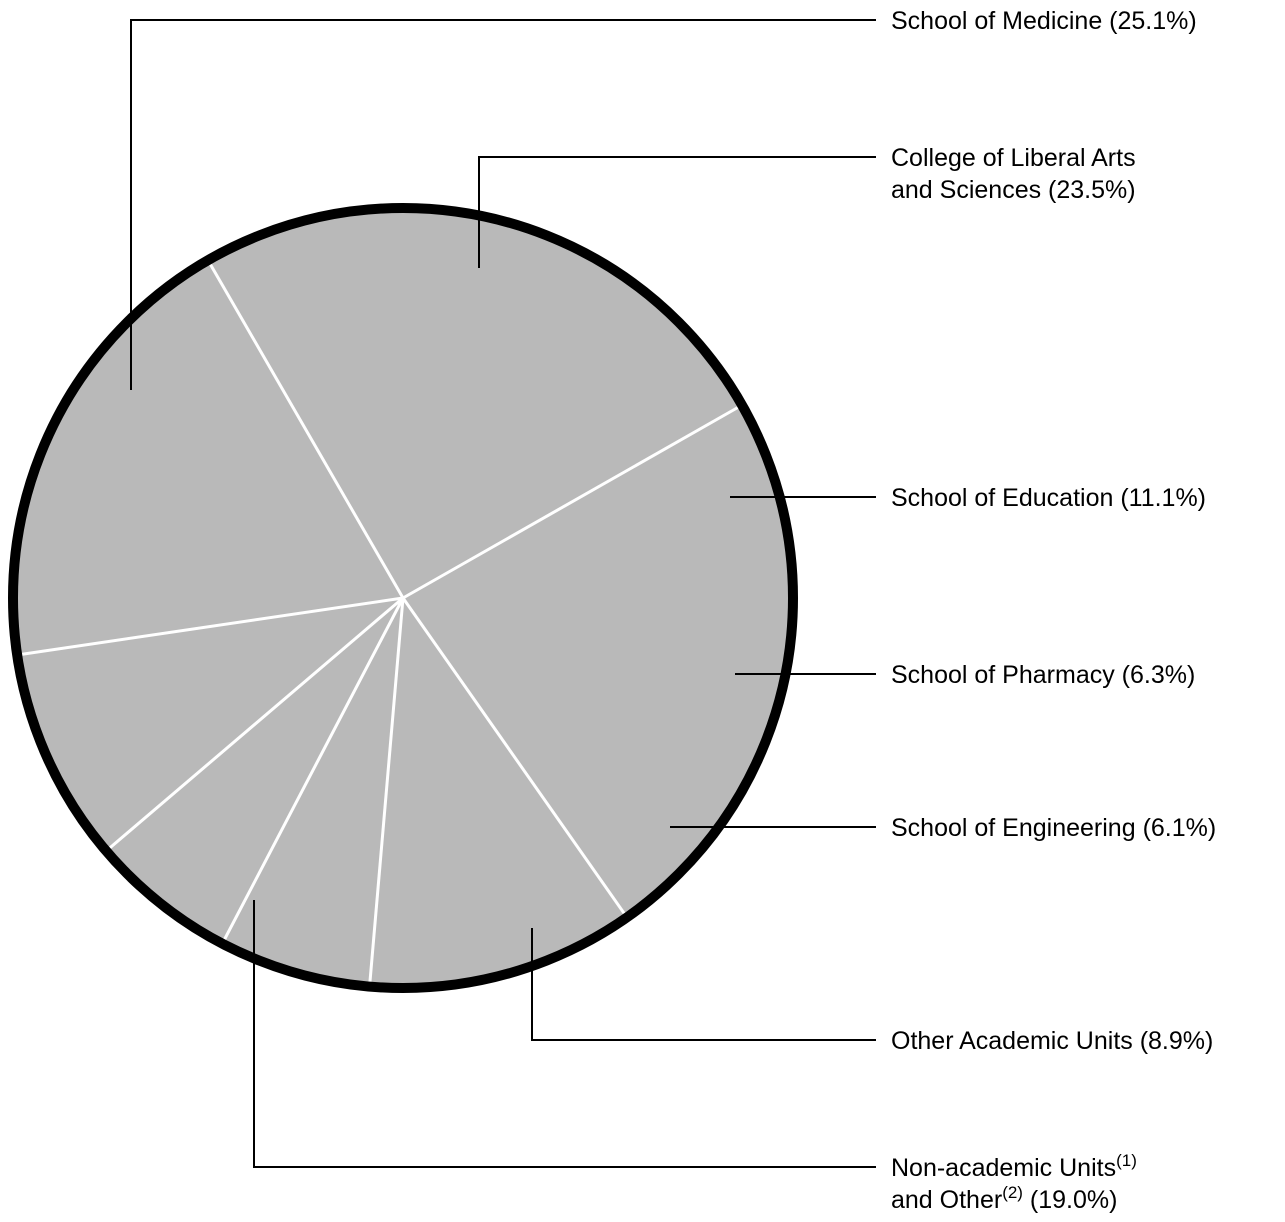 This screenshot has height=1222, width=1285. Describe the element at coordinates (703, 984) in the screenshot. I see `leader-line-other-academic` at that location.